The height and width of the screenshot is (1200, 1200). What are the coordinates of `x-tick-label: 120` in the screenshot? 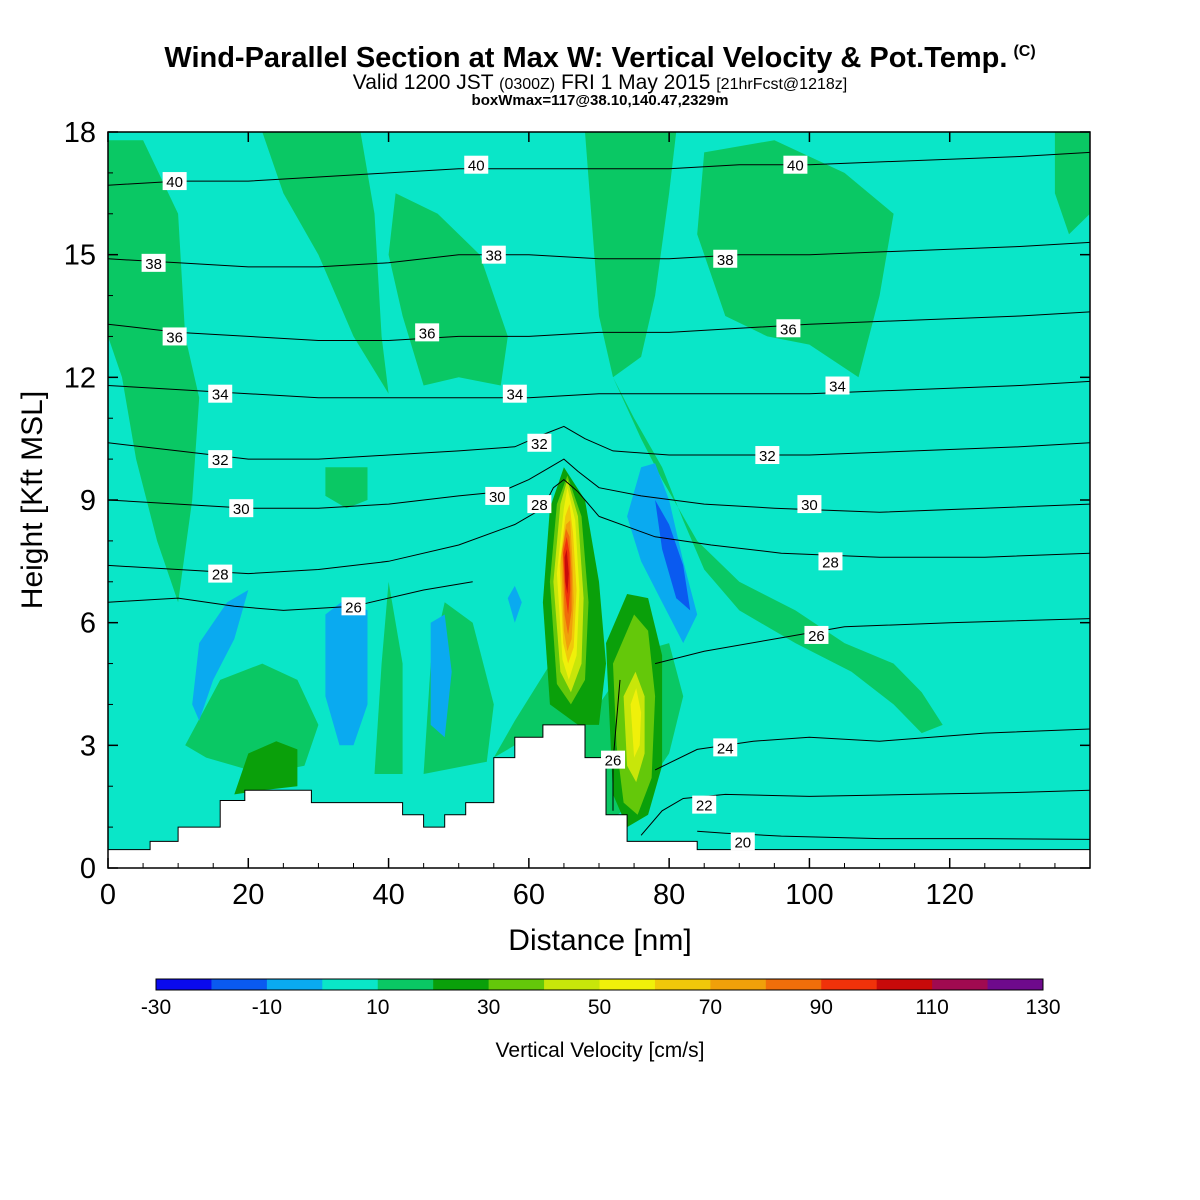 It's located at (950, 895).